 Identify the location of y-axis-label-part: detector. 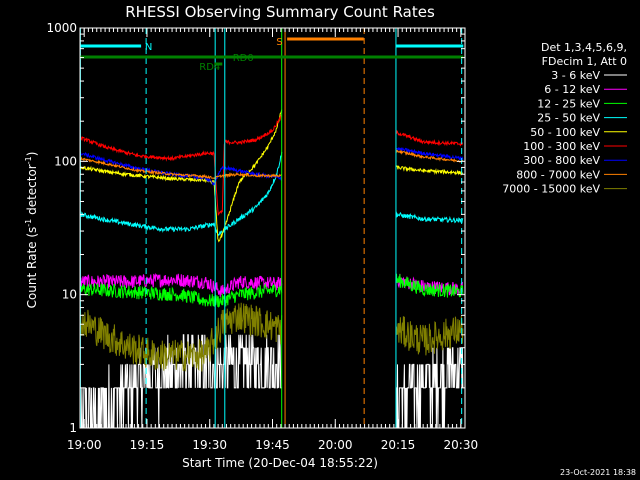
(32, 191).